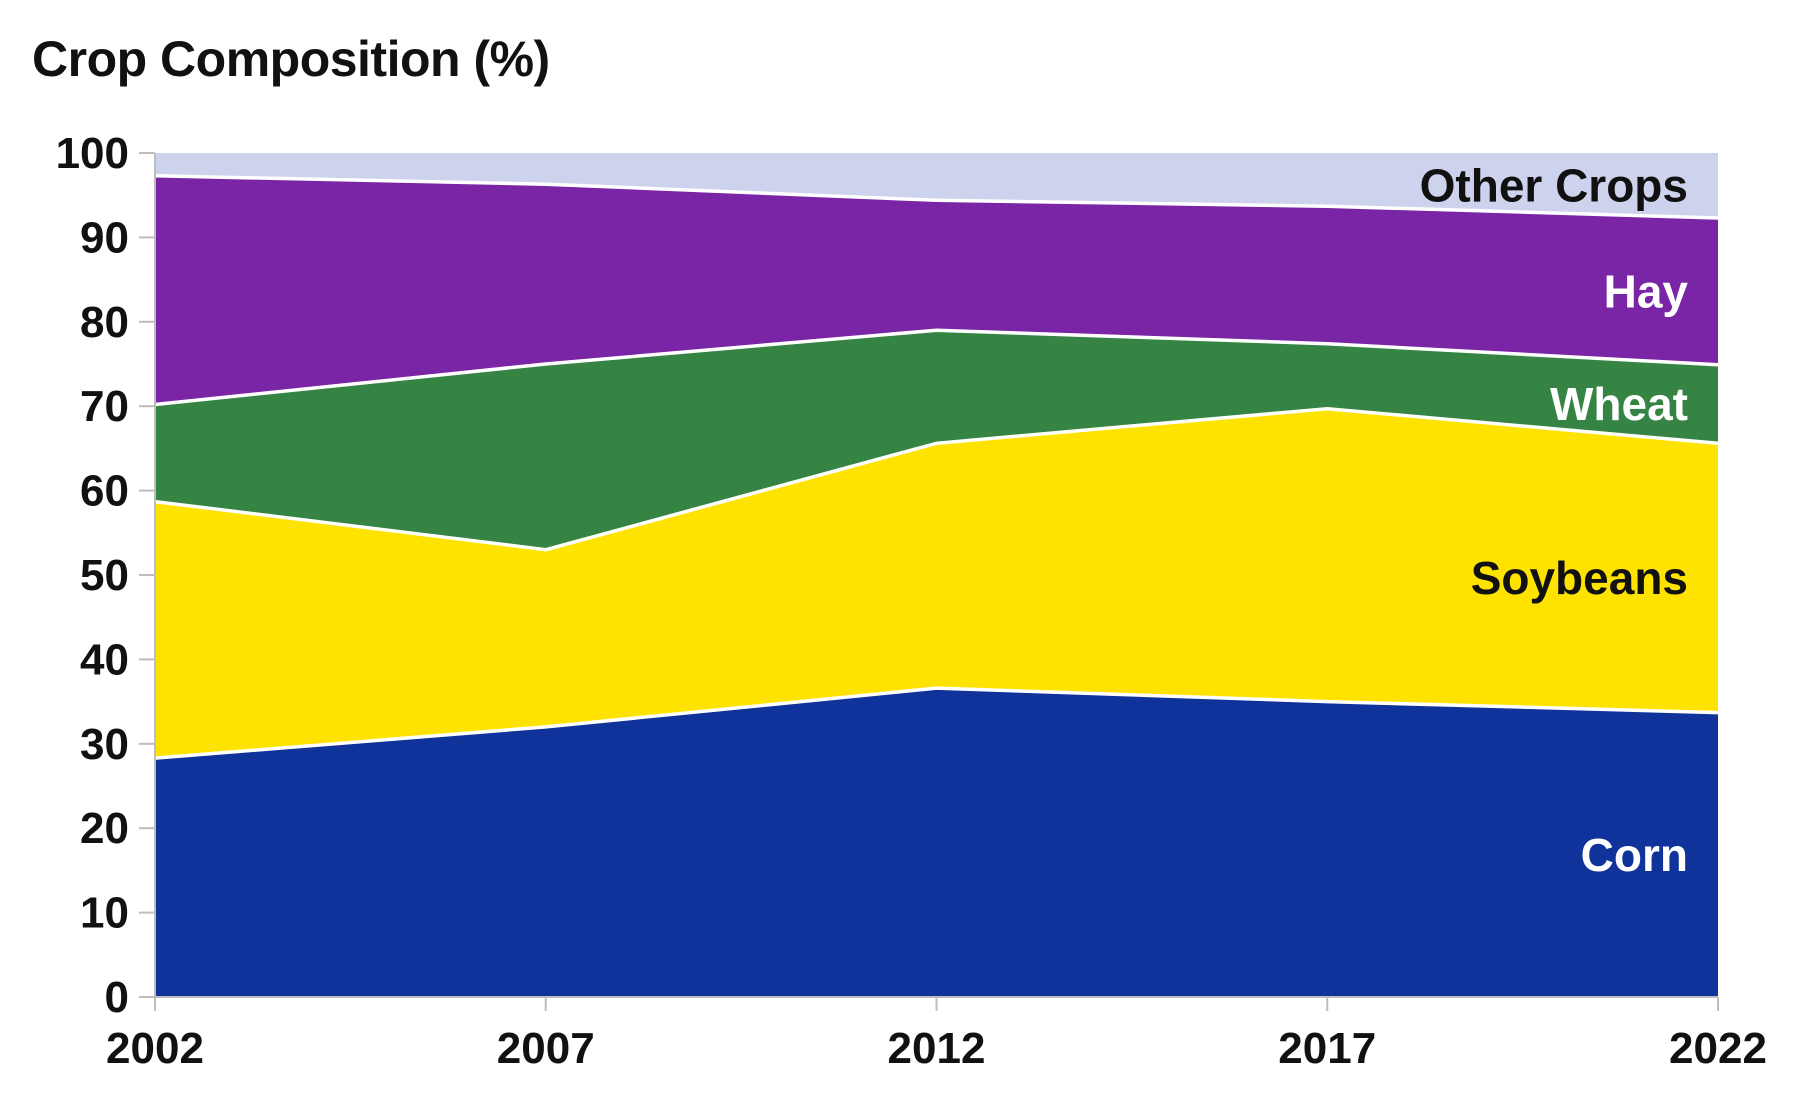 This screenshot has width=1800, height=1100. I want to click on series-label-wheat: Wheat, so click(1619, 404).